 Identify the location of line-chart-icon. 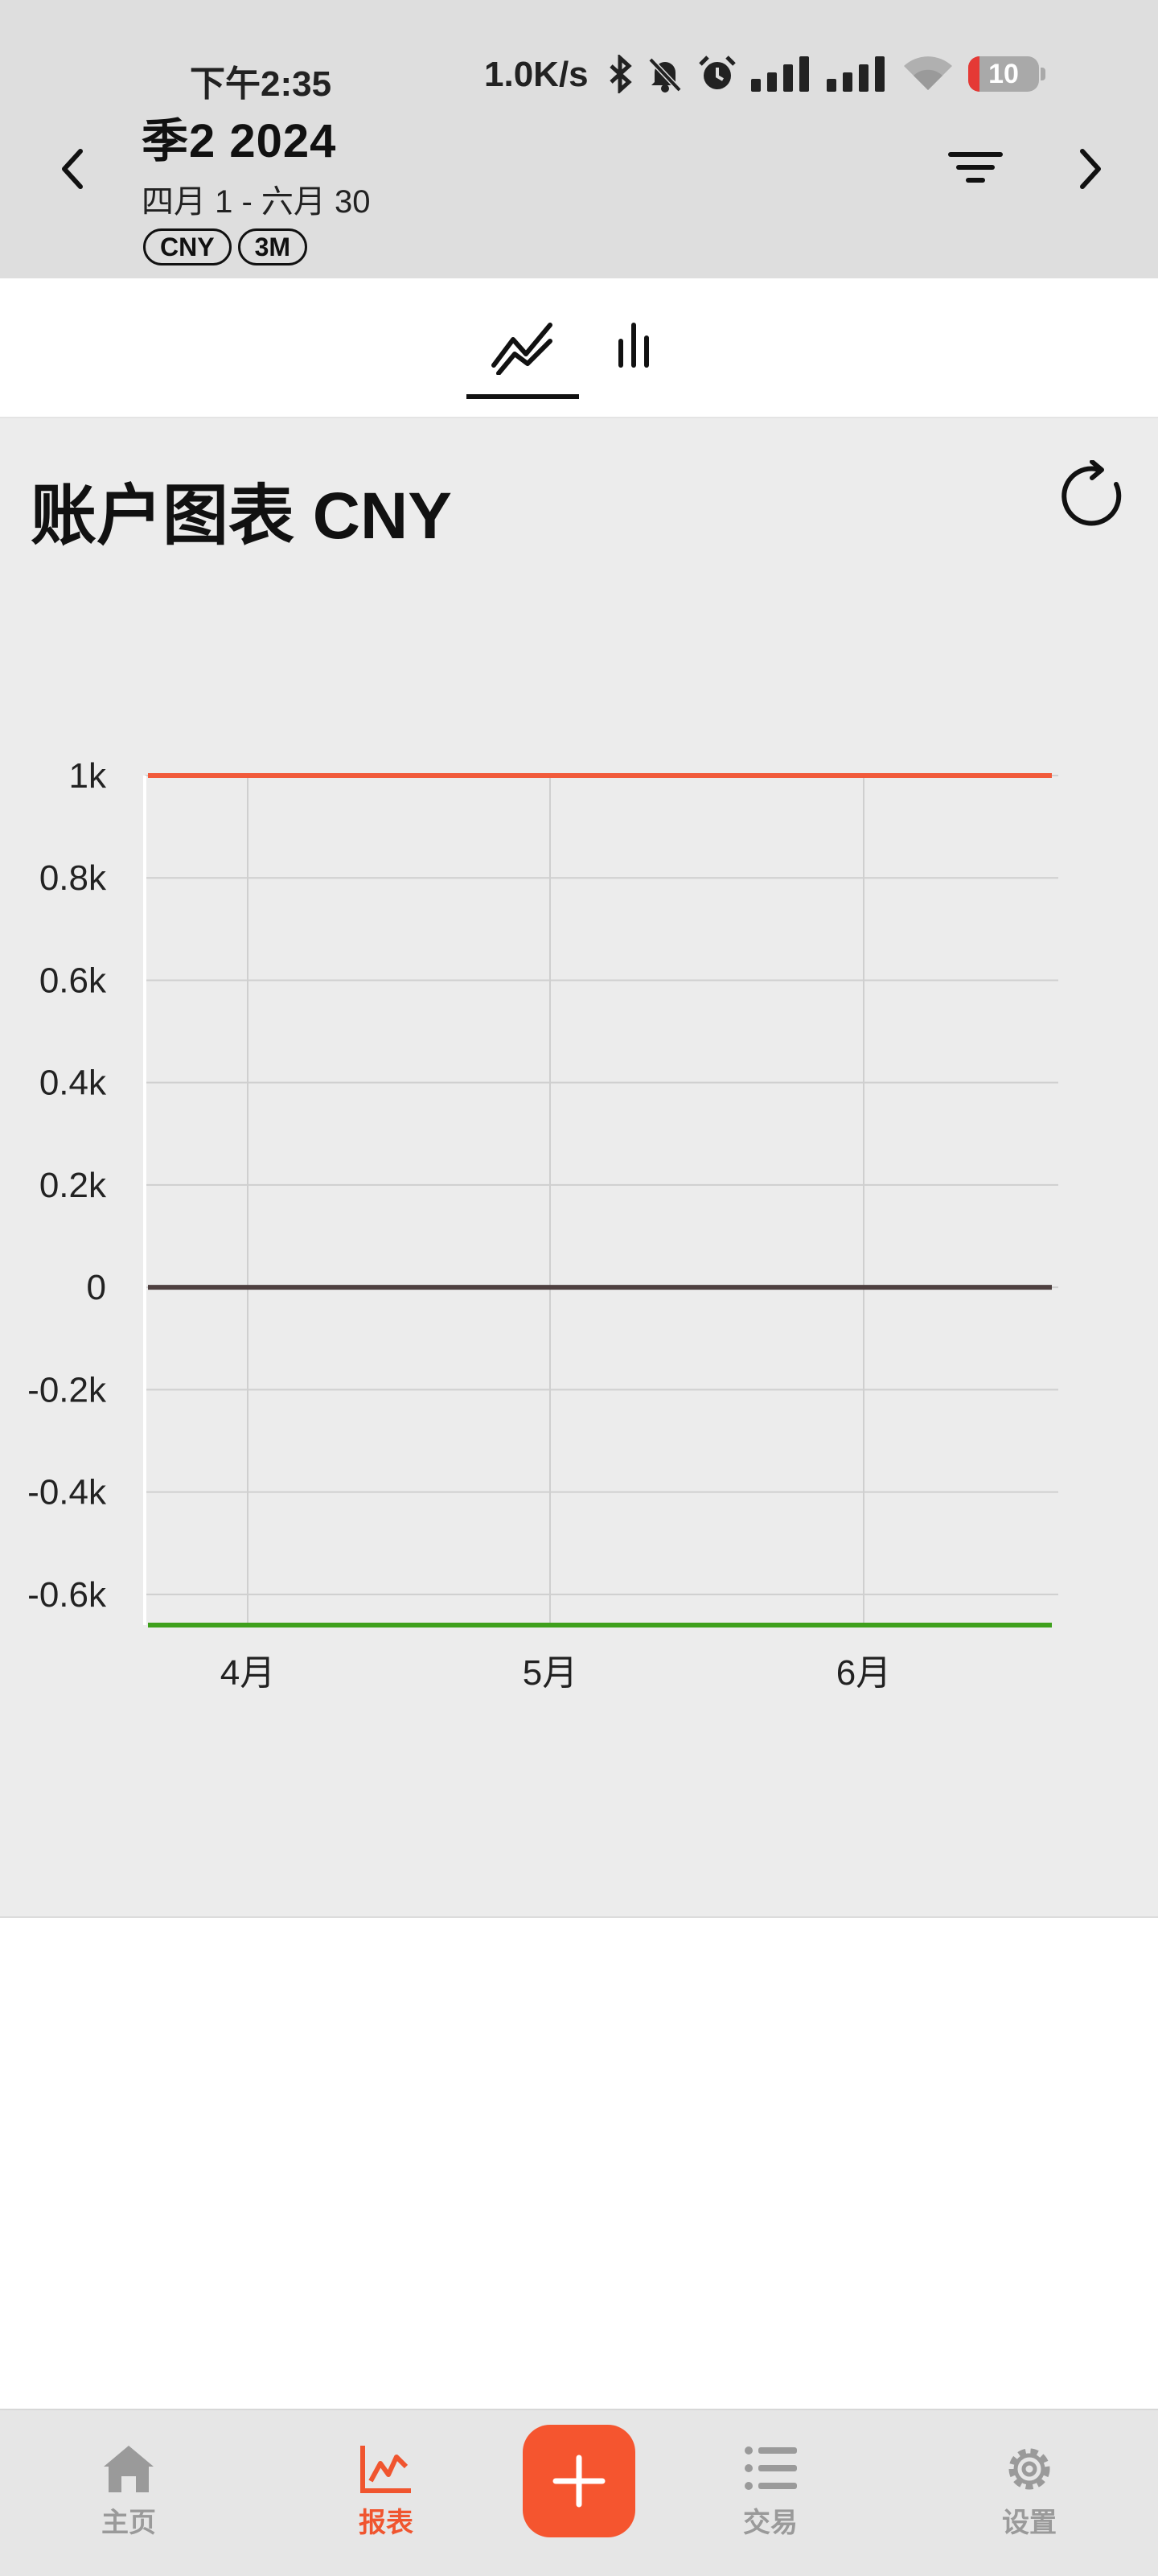
(521, 349).